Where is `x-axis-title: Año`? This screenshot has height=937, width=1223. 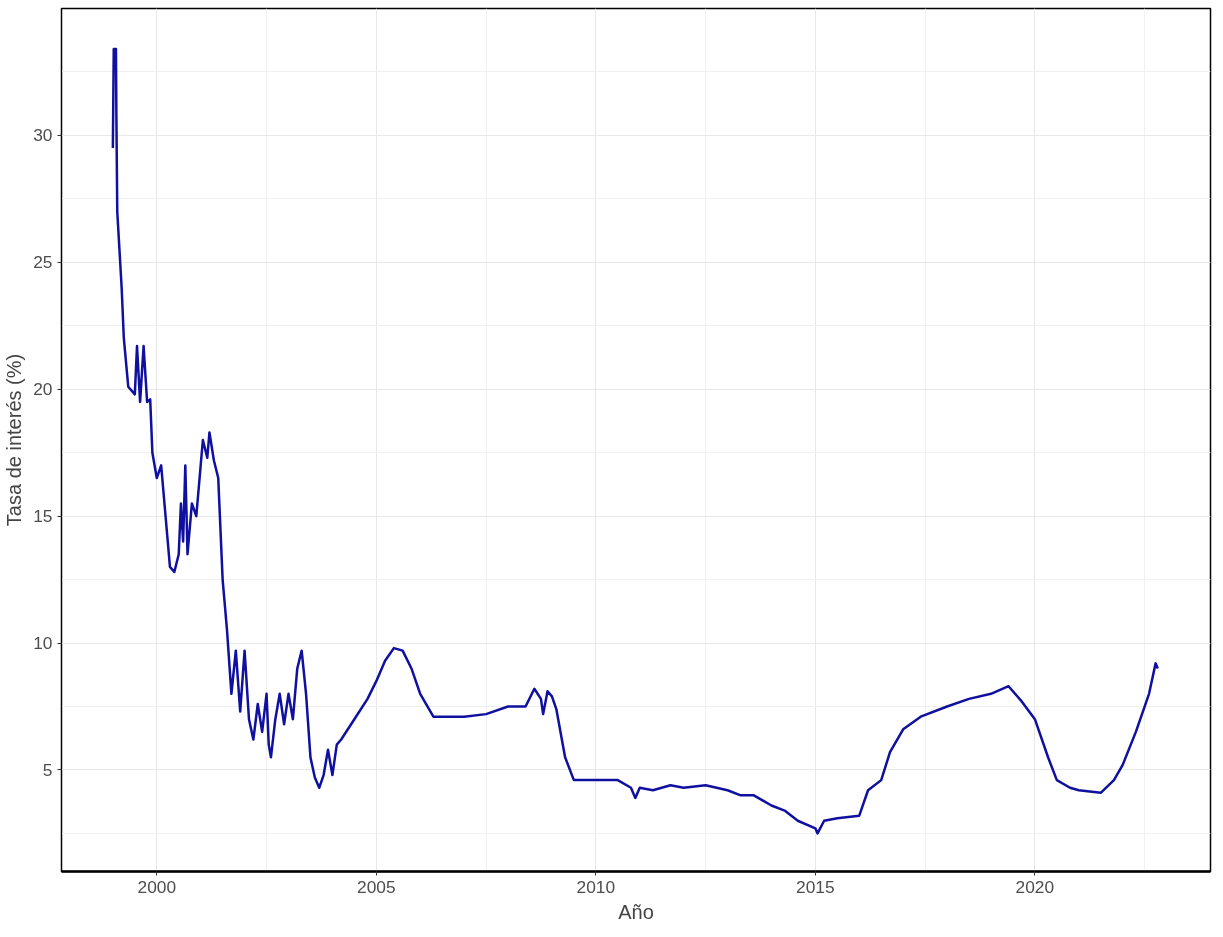 x-axis-title: Año is located at coordinates (636, 911).